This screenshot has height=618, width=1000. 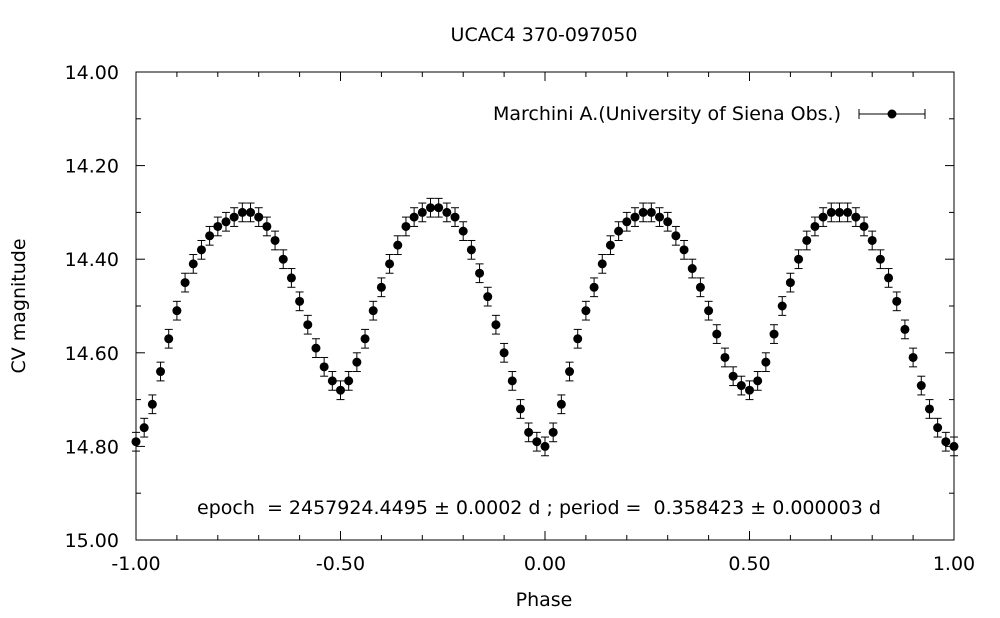 I want to click on legend-label: Marchini A.(University of Siena Obs.), so click(x=667, y=114).